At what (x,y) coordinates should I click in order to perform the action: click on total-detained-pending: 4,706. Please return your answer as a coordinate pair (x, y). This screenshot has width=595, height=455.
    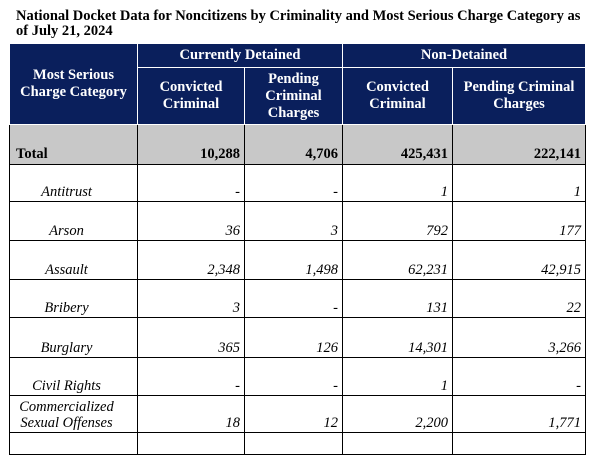
    Looking at the image, I should click on (293, 144).